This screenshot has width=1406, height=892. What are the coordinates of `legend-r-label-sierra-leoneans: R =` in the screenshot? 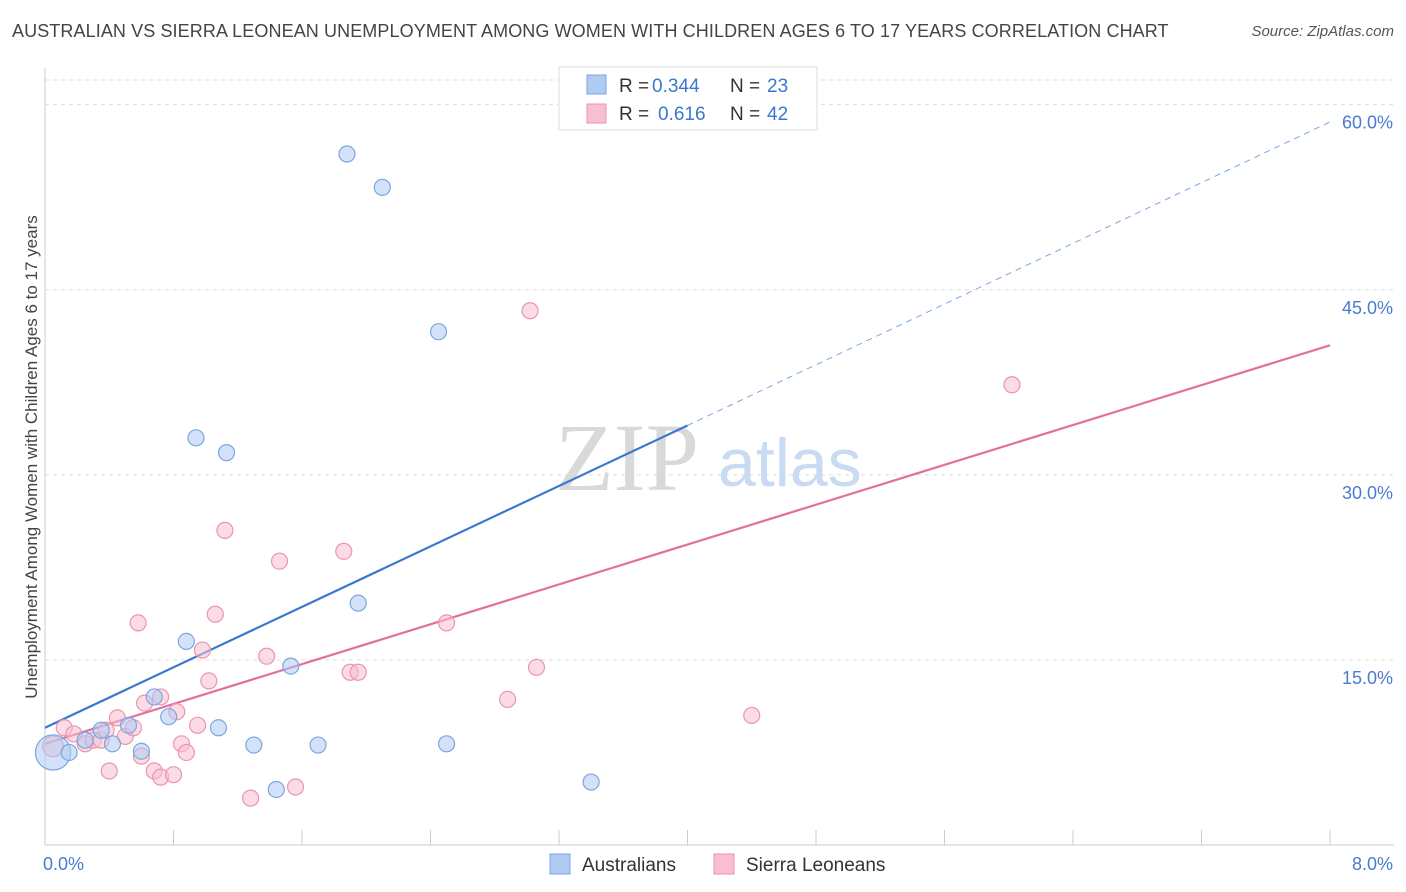 It's located at (634, 114).